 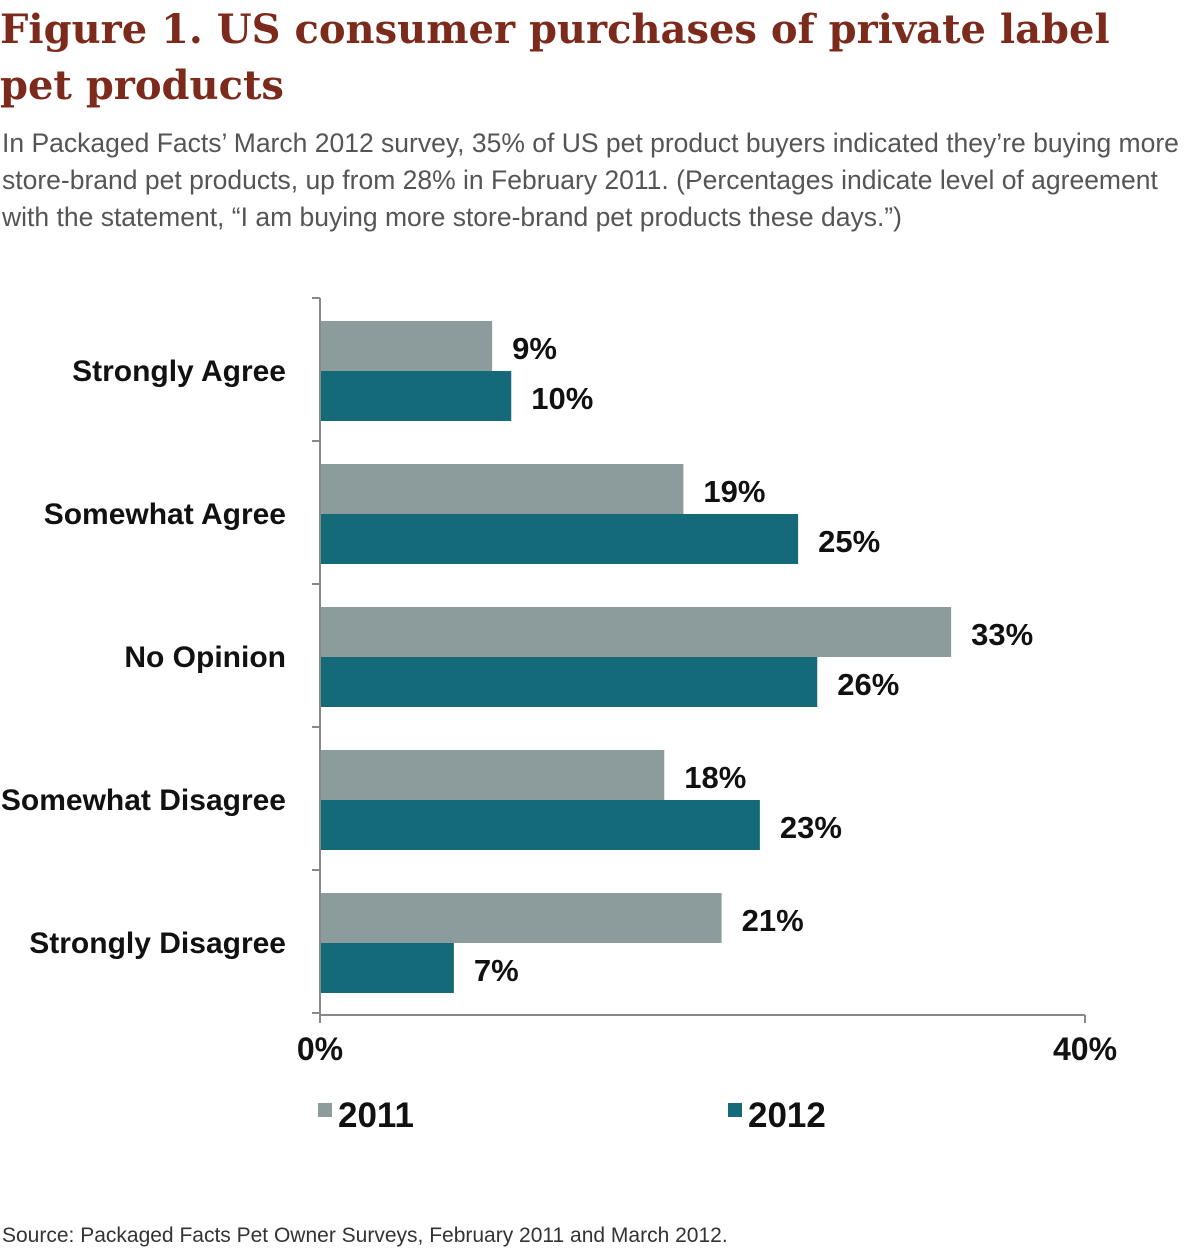 What do you see at coordinates (165, 514) in the screenshot?
I see `category-label: Somewhat Agree` at bounding box center [165, 514].